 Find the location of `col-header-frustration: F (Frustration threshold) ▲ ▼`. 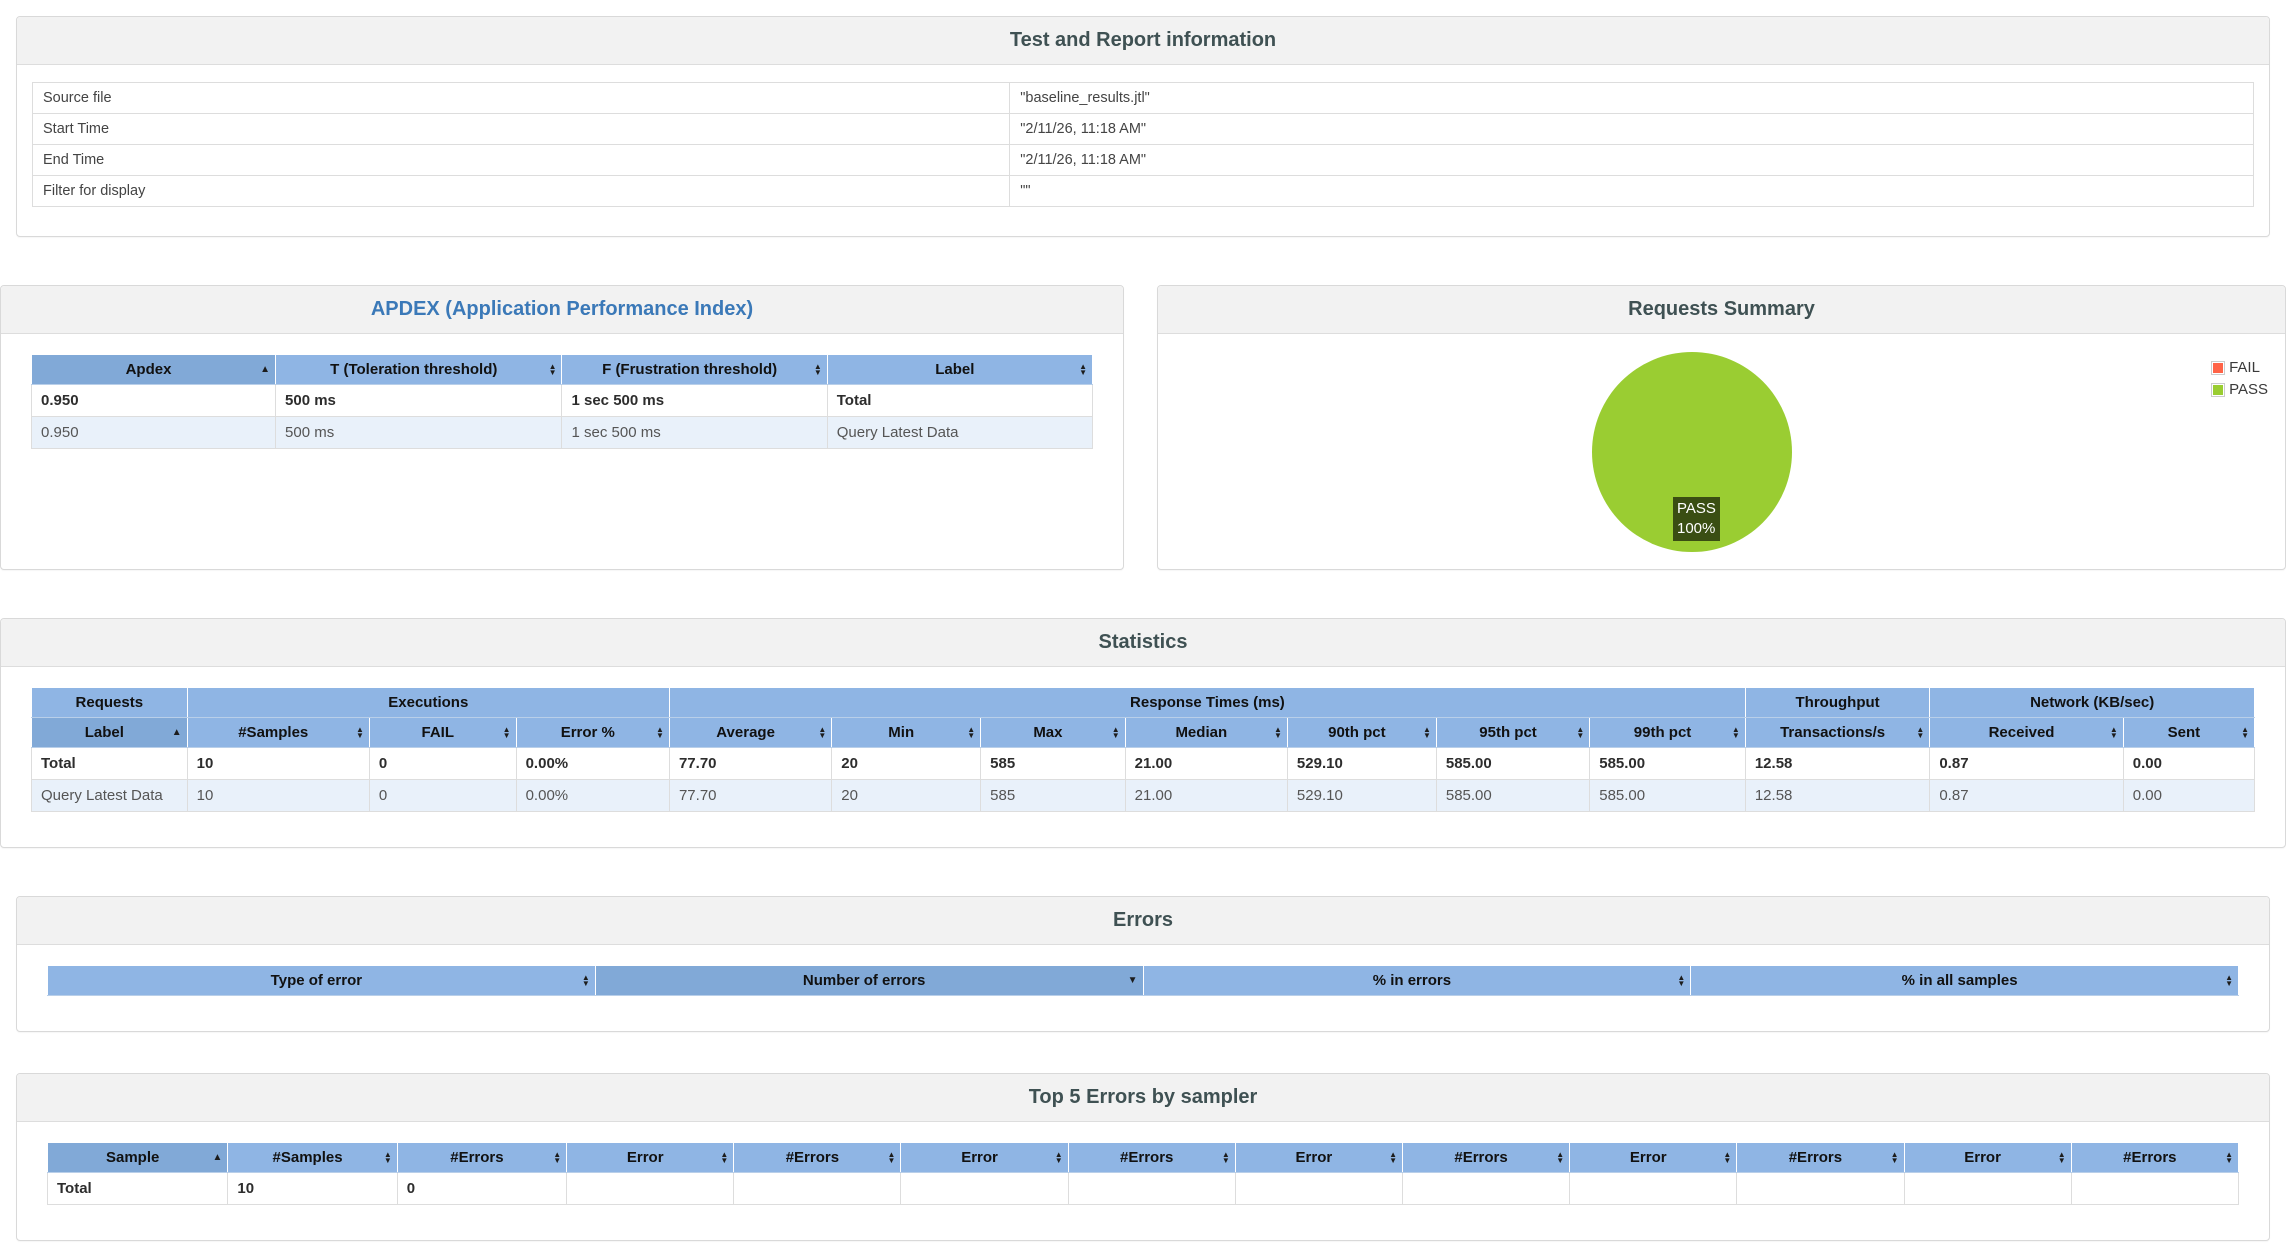

col-header-frustration: F (Frustration threshold) ▲ ▼ is located at coordinates (694, 369).